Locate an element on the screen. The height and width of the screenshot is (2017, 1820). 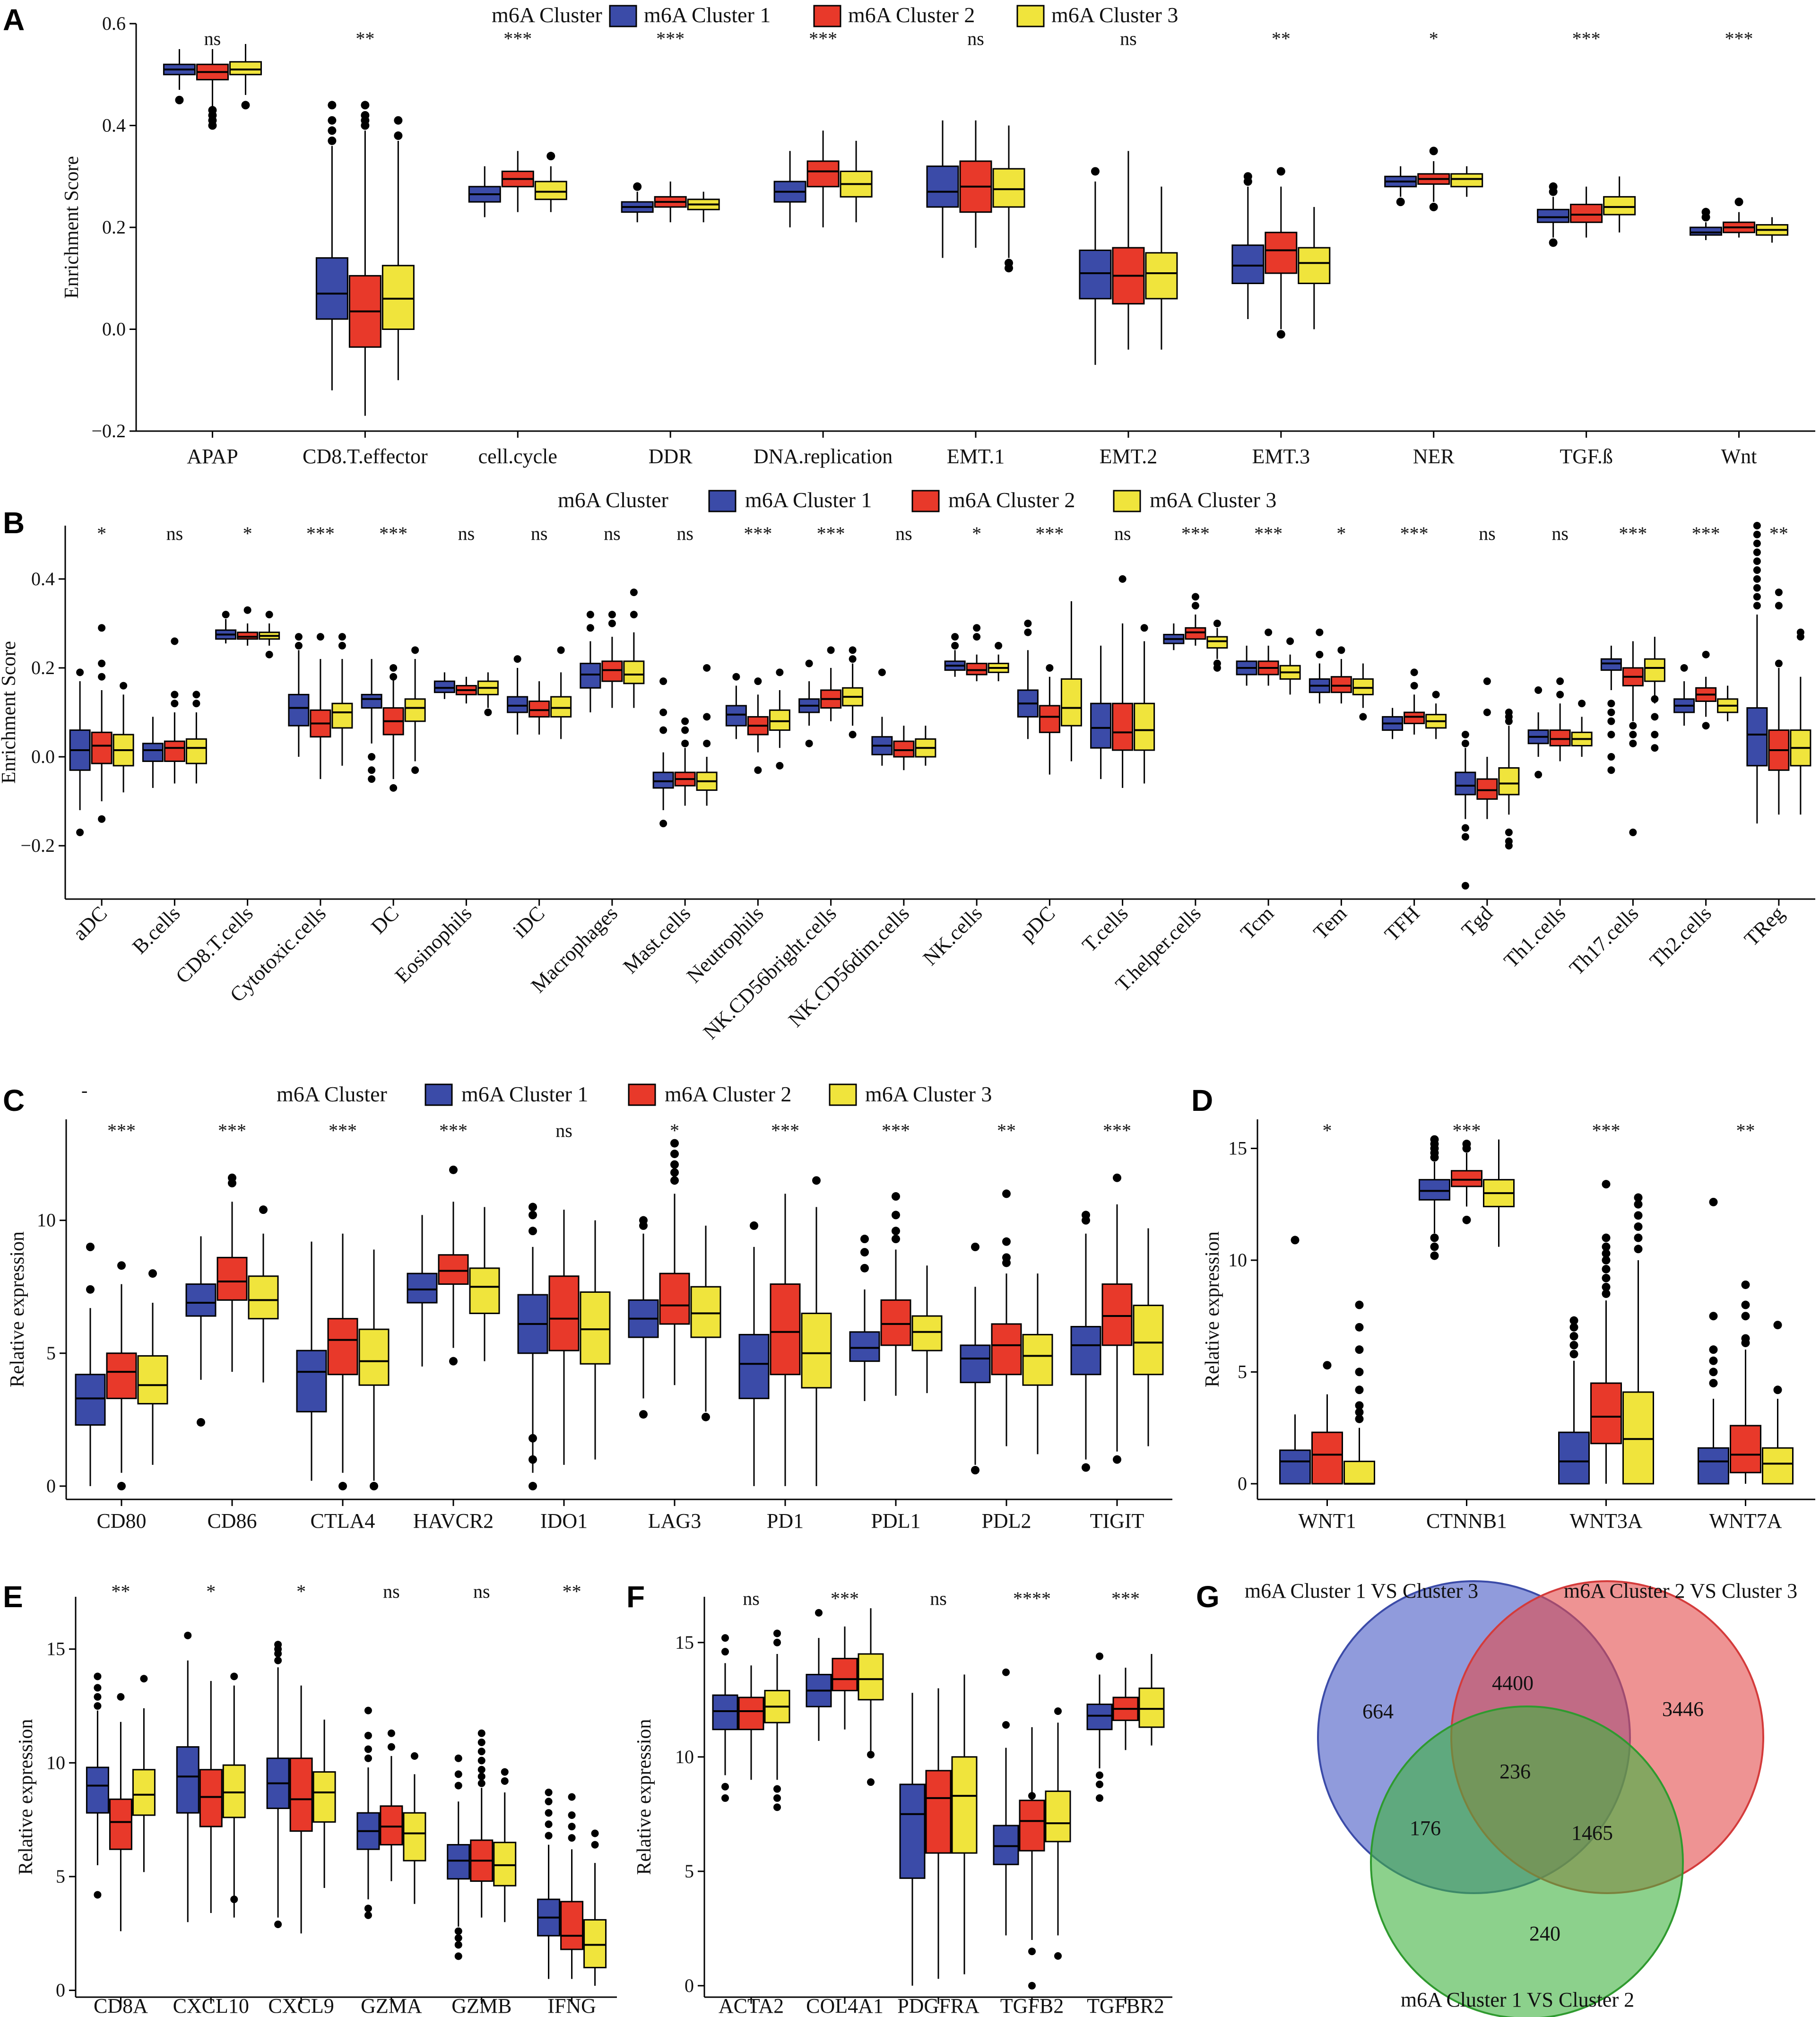
panel-d-significance-label: * is located at coordinates (1327, 1131).